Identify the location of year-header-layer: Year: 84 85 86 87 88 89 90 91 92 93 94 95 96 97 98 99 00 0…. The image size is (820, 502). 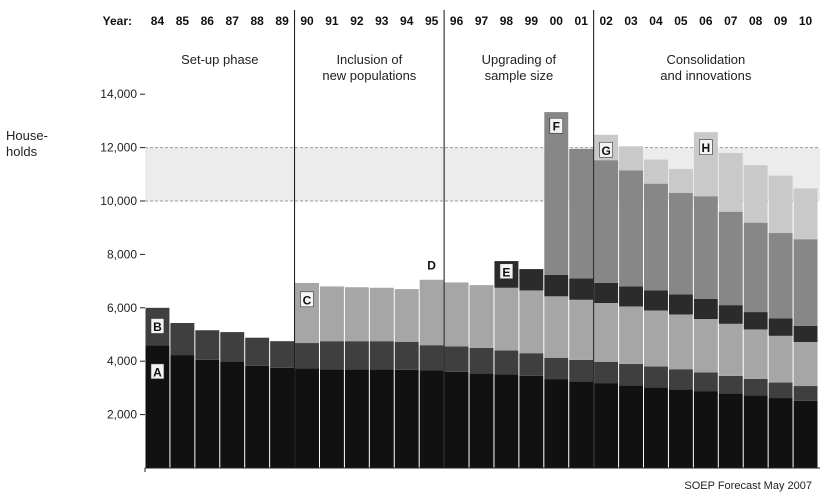
(458, 21).